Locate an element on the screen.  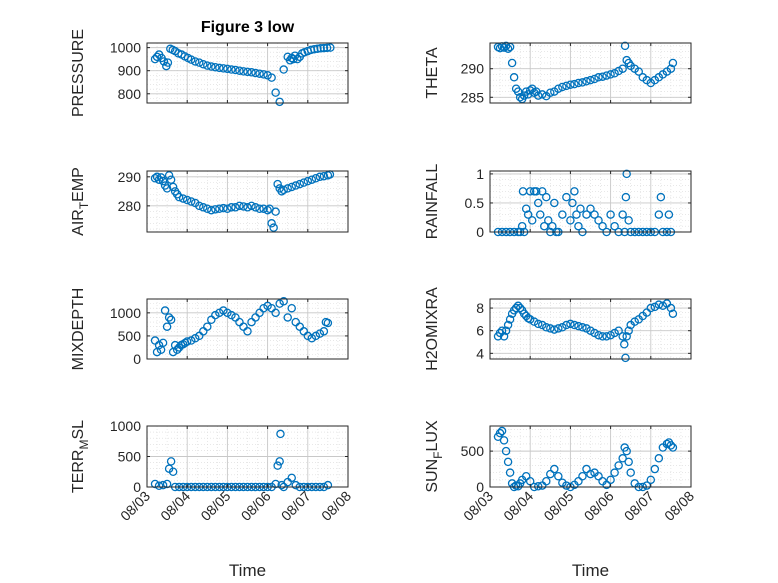
x-tick-label: 08/04 is located at coordinates (518, 506).